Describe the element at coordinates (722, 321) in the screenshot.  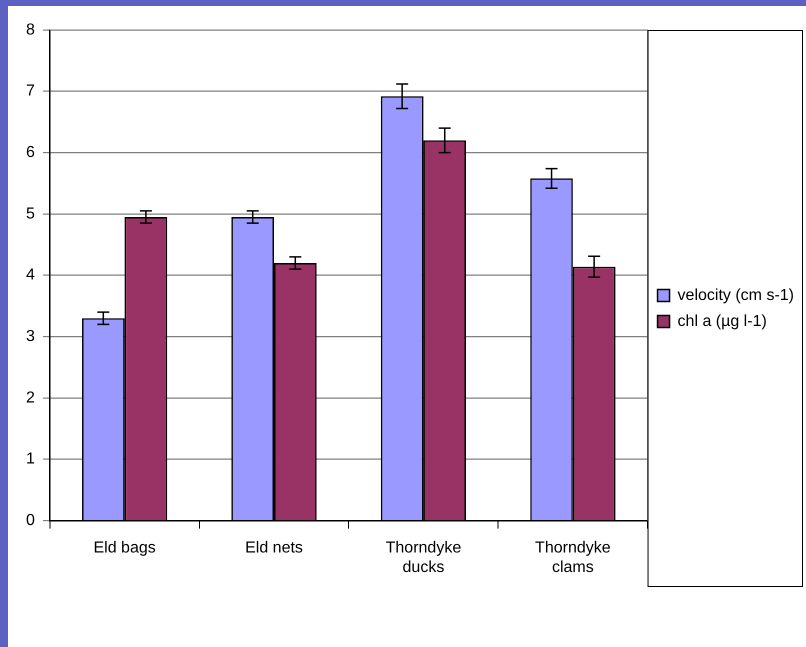
I see `legend-label: chl a (µg l-1)` at that location.